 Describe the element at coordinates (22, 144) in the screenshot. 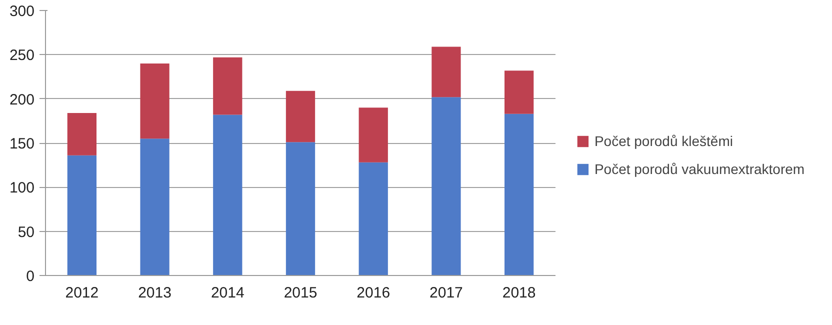

I see `y-tick-label: 150` at that location.